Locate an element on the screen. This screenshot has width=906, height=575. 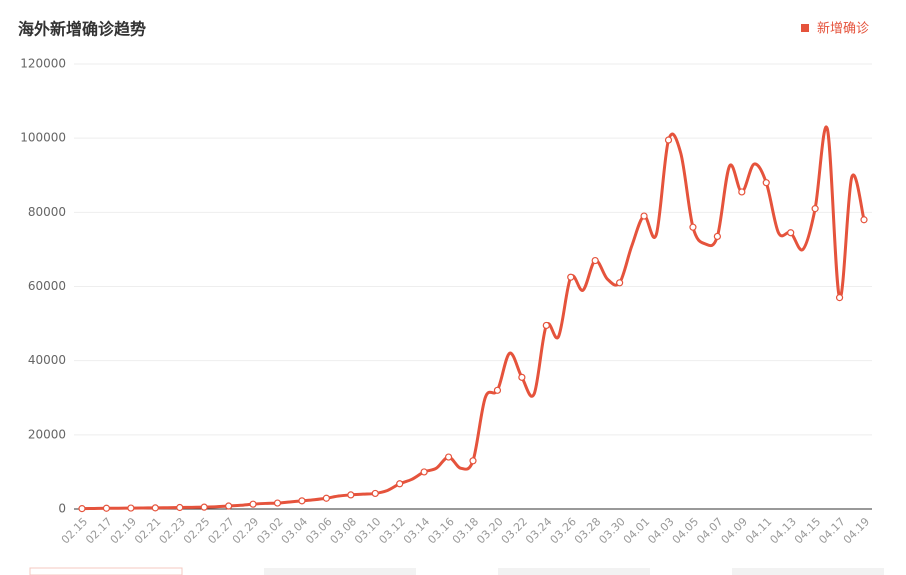
x-tick-label: 02.17 is located at coordinates (98, 530).